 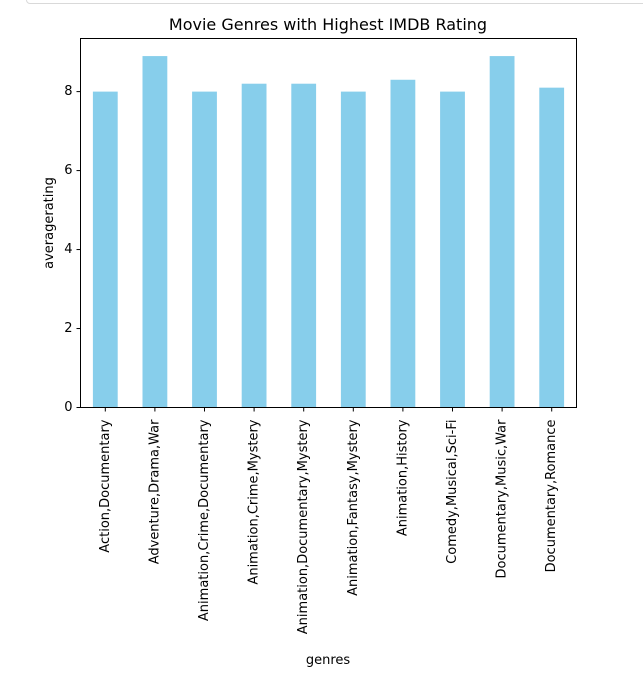 I want to click on x-tick-label: Documentary,Music,War, so click(x=502, y=499).